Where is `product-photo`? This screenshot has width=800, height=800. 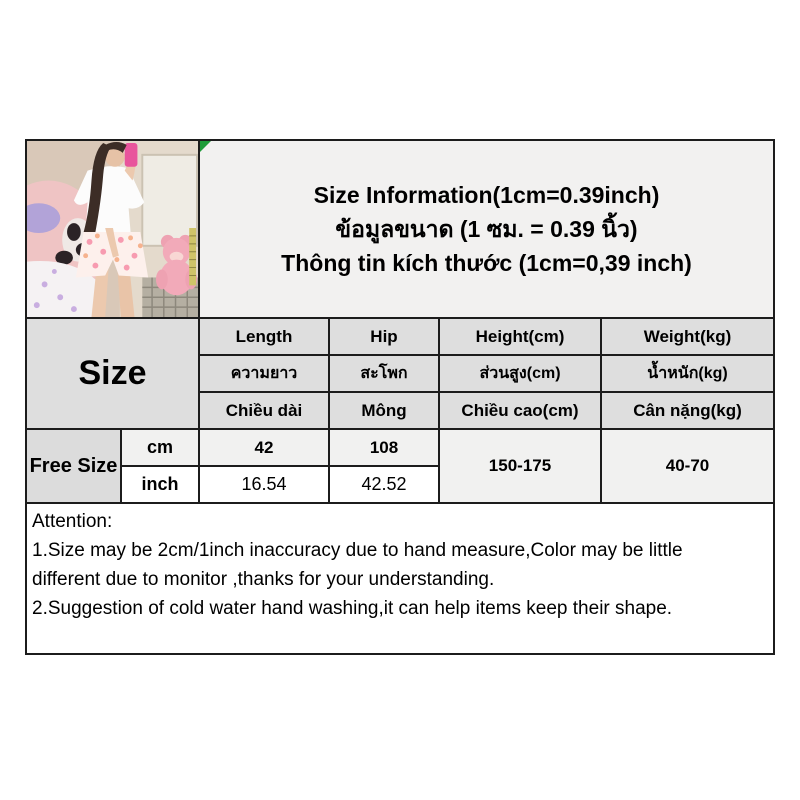
product-photo is located at coordinates (113, 230).